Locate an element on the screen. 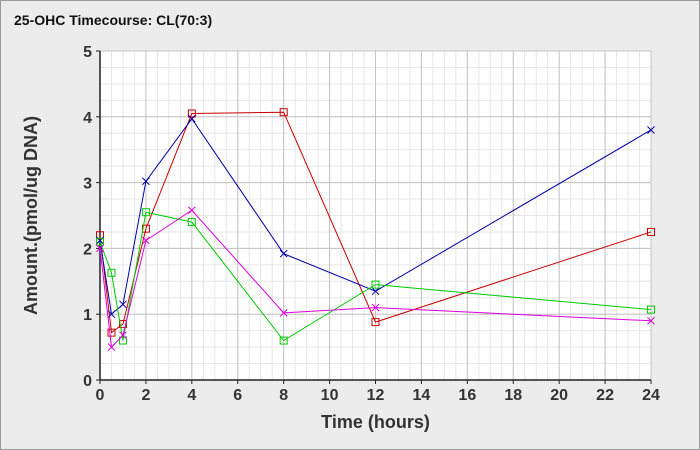  x-tick-label: 8 is located at coordinates (283, 395).